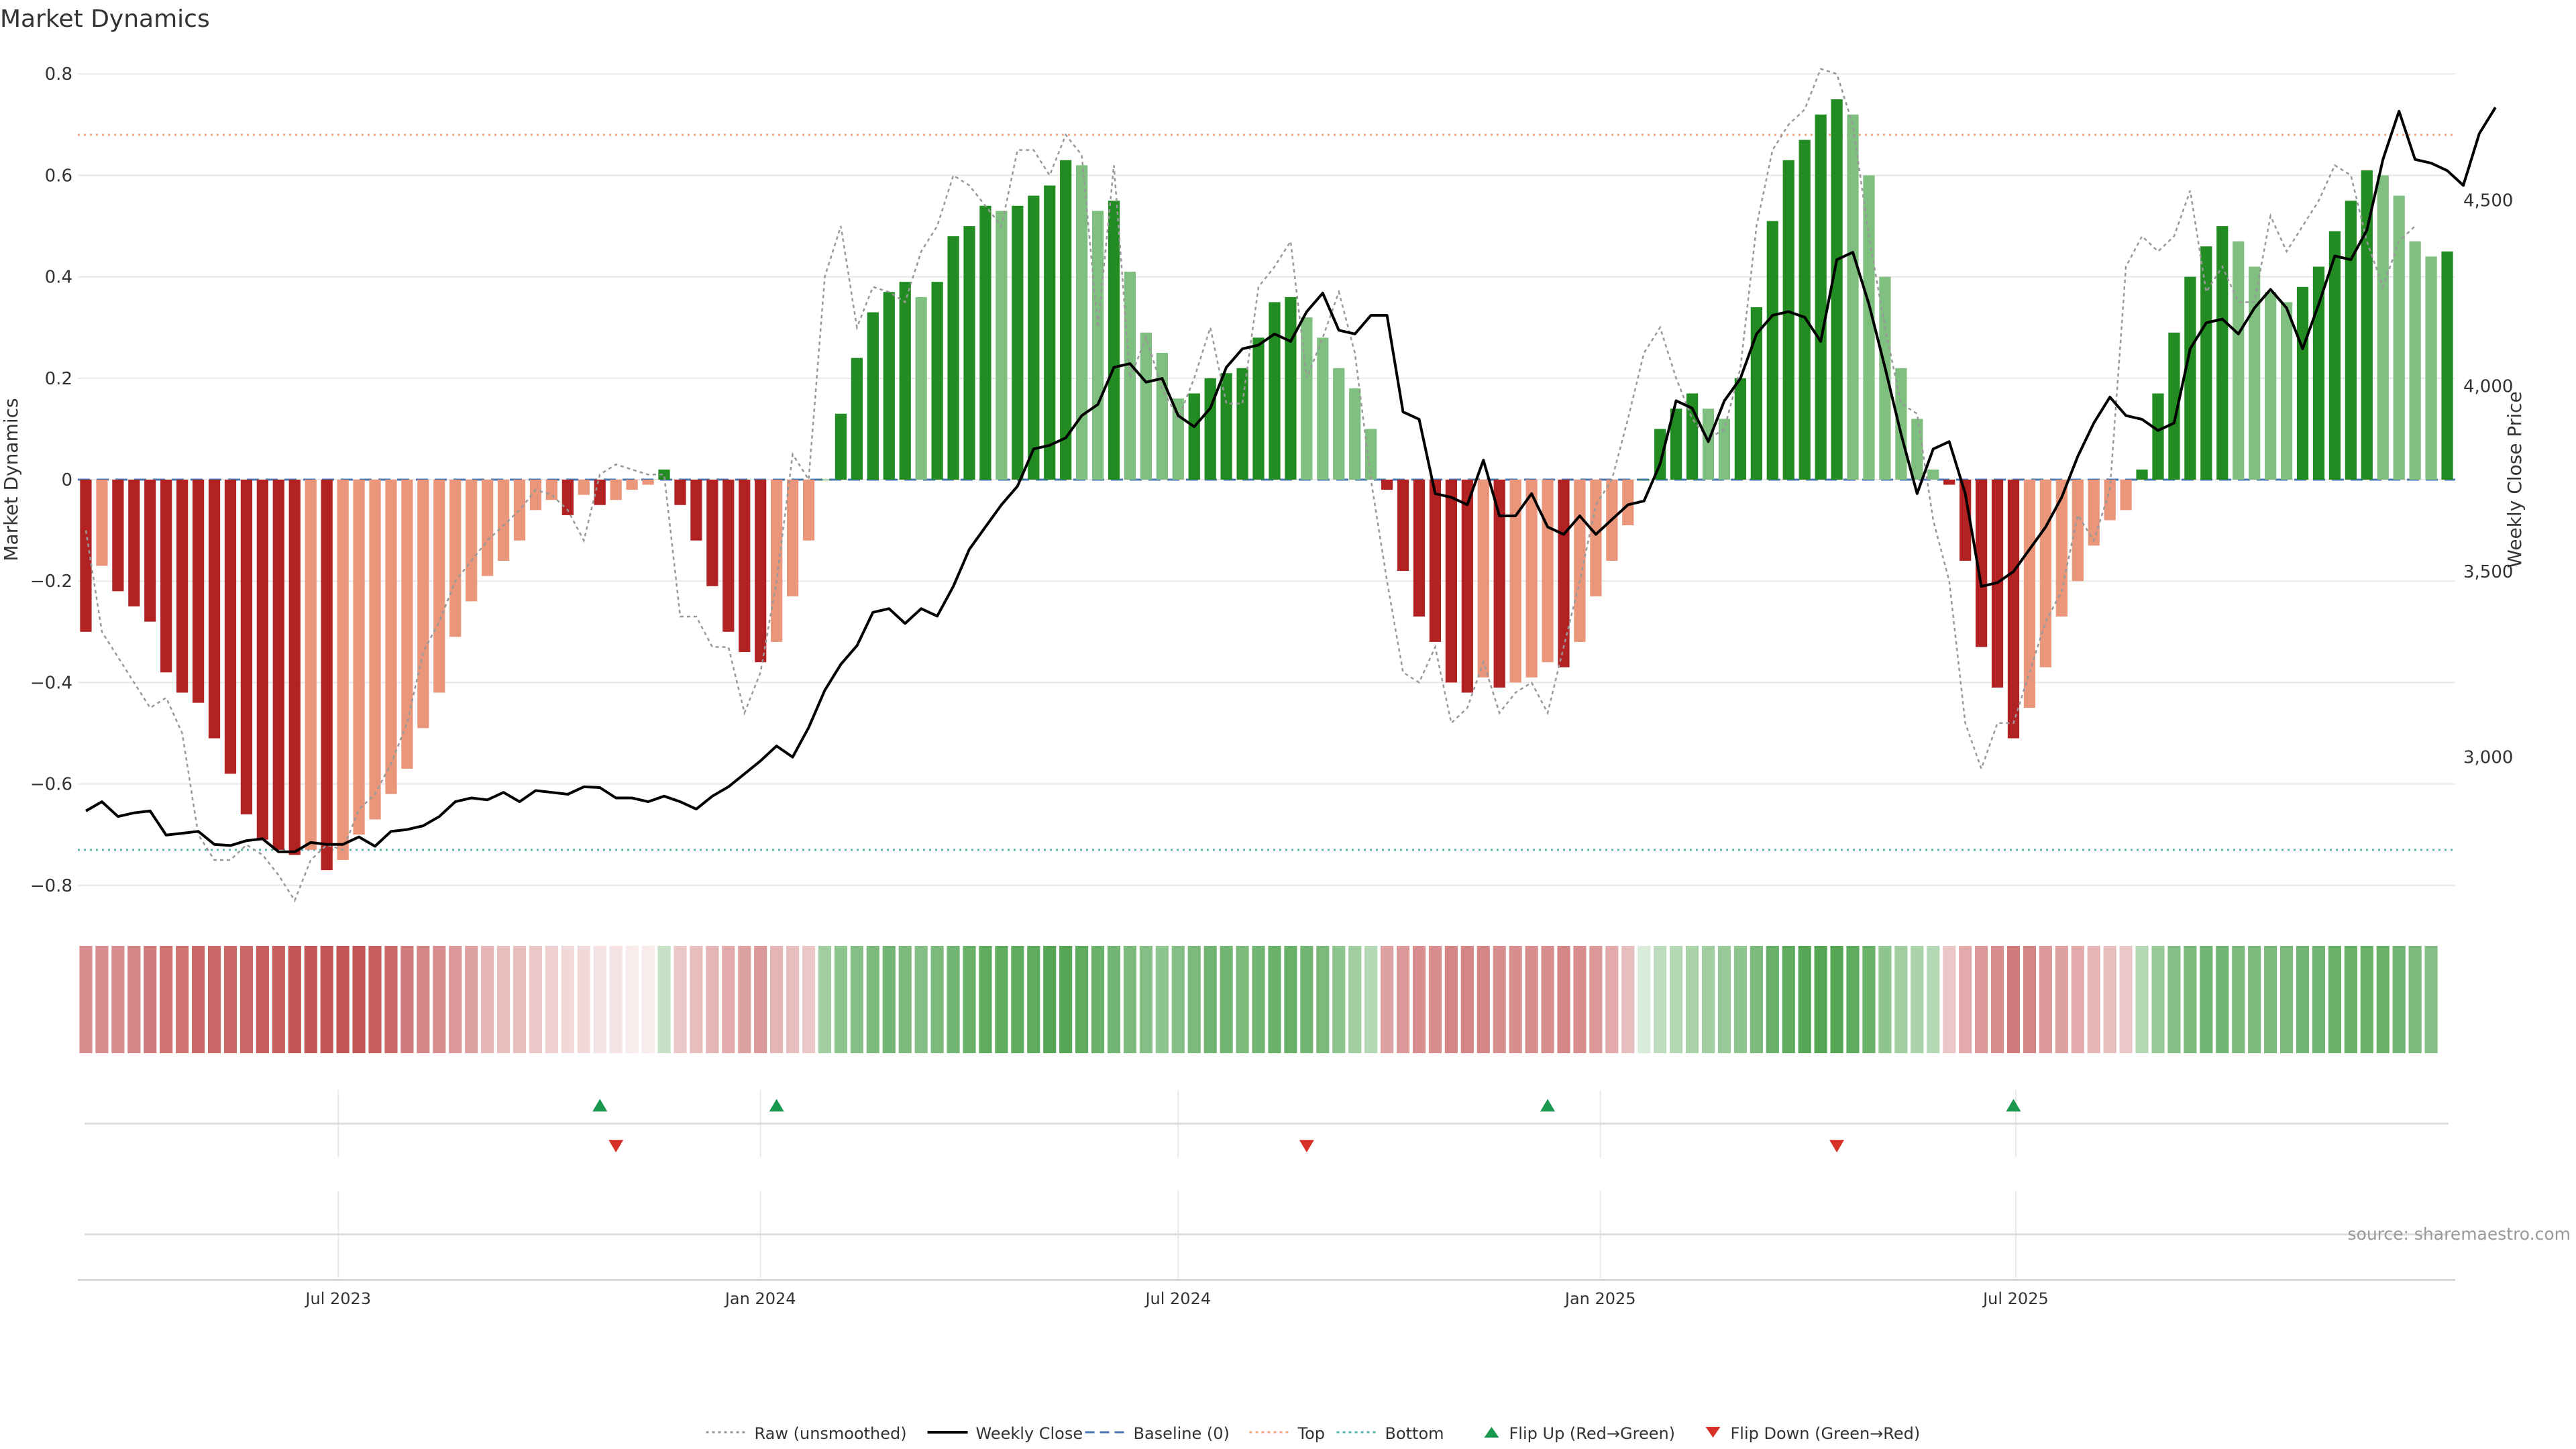 The height and width of the screenshot is (1449, 2576). What do you see at coordinates (1266, 1293) in the screenshot?
I see `x-axis: Jul 2023 Jan 2024 Jul 2024 Jan 2025 Jul 2025` at bounding box center [1266, 1293].